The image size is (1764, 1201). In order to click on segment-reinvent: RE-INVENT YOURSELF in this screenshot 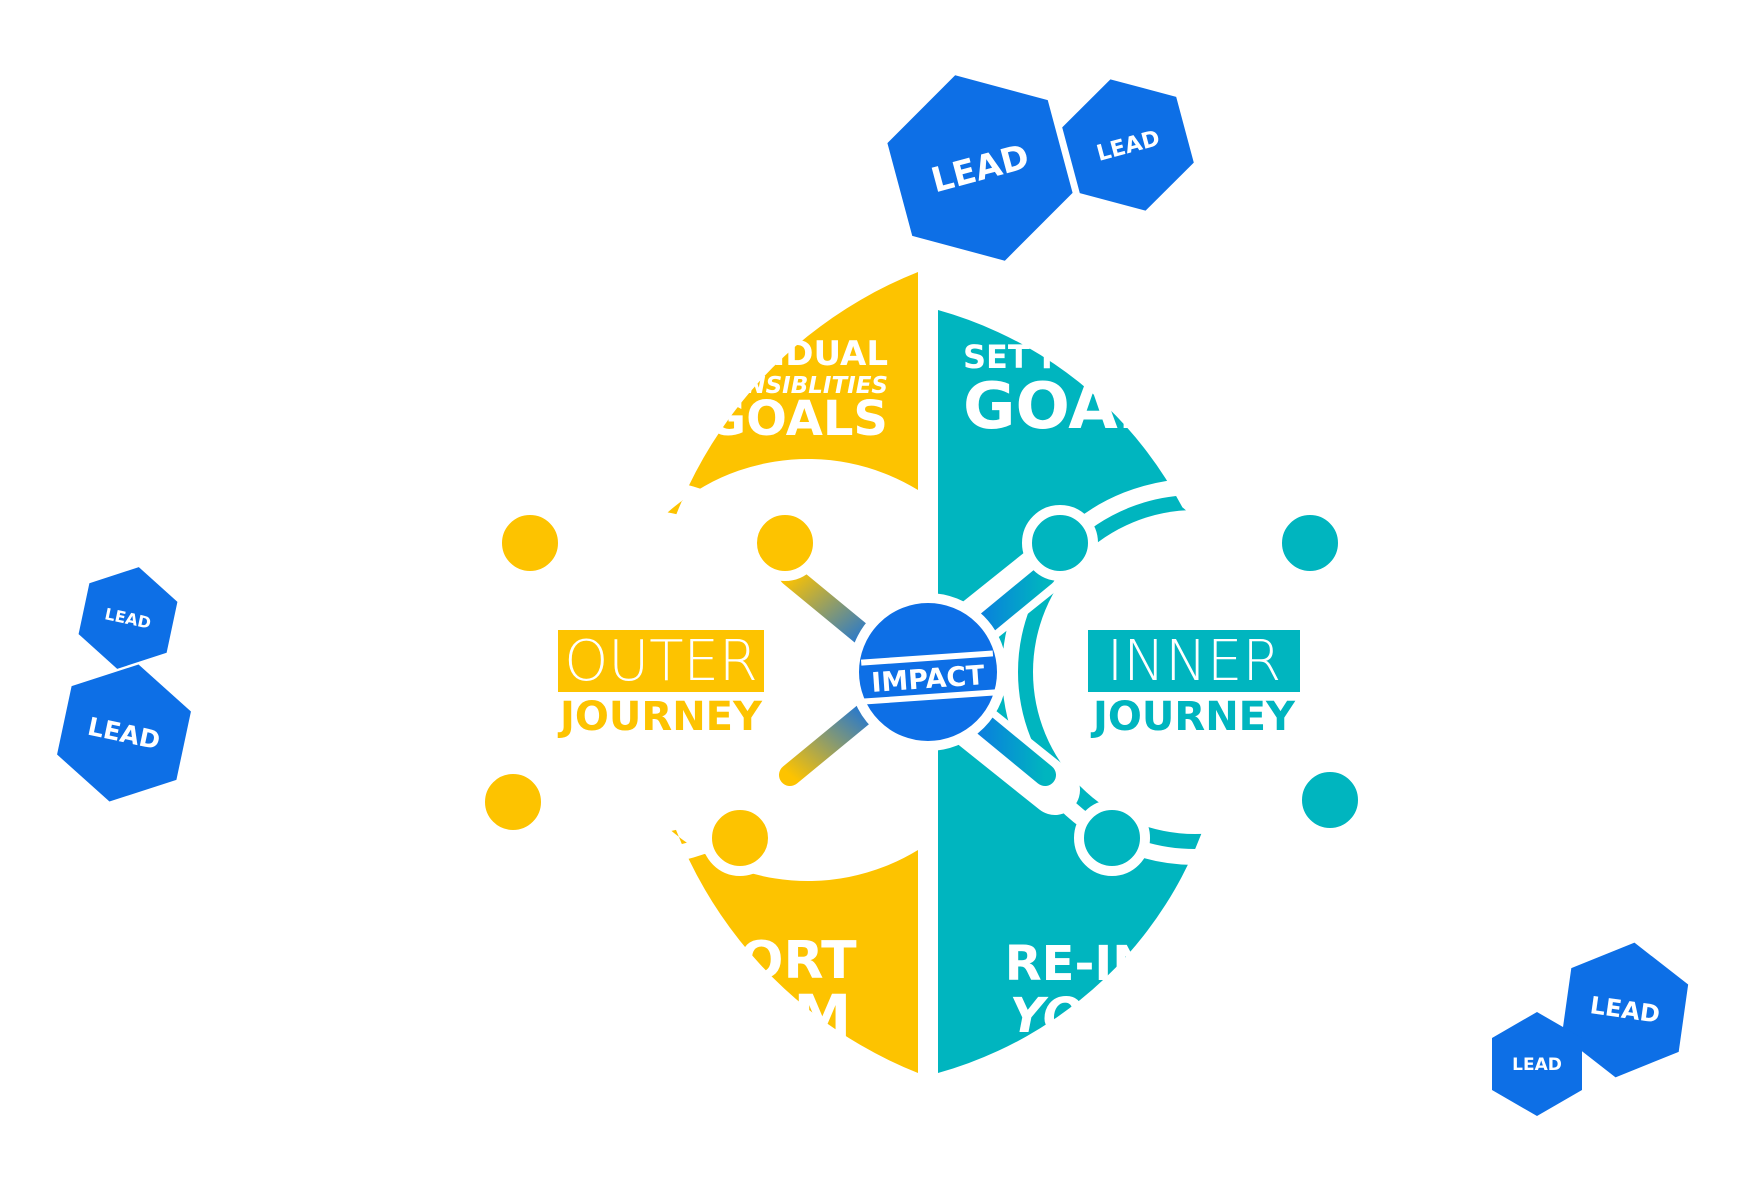, I will do `click(1150, 990)`.